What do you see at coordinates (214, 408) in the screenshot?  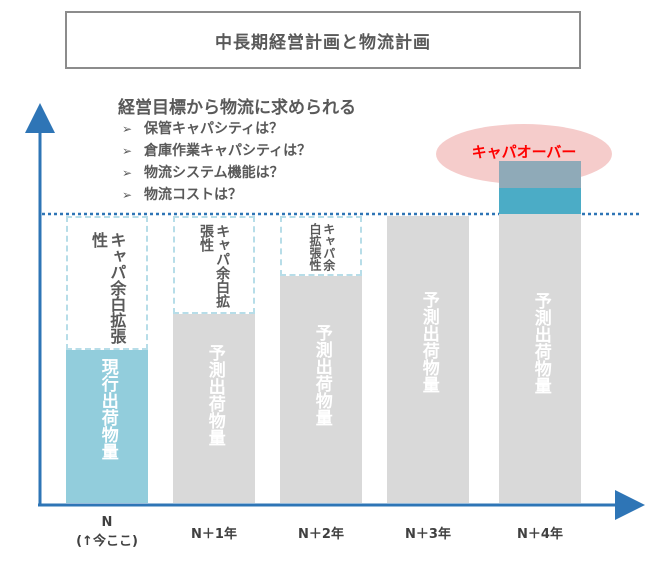 I see `bar-forecast-n1: 予測出荷物量` at bounding box center [214, 408].